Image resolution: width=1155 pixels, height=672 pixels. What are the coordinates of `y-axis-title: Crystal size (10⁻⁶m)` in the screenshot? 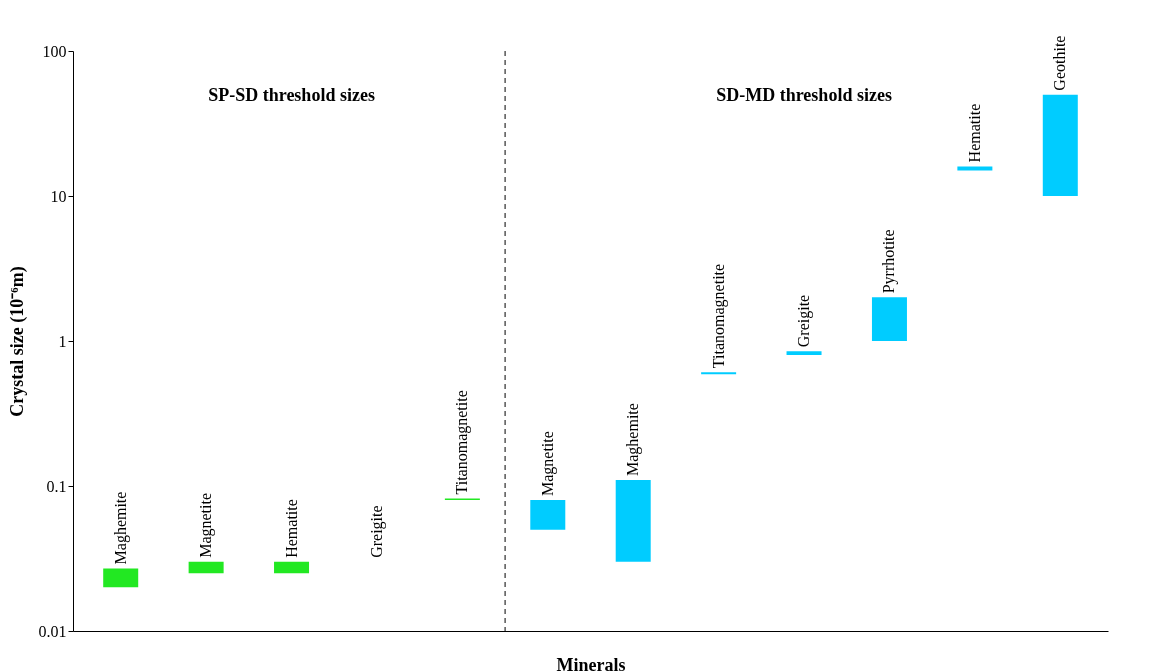 It's located at (17, 341).